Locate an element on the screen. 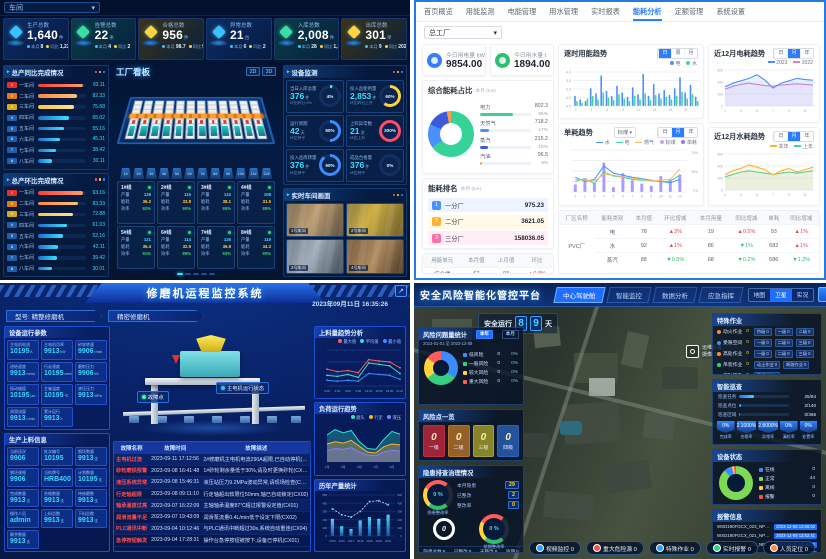 This screenshot has width=826, height=559. camera-feed: 2号车间 is located at coordinates (375, 220).